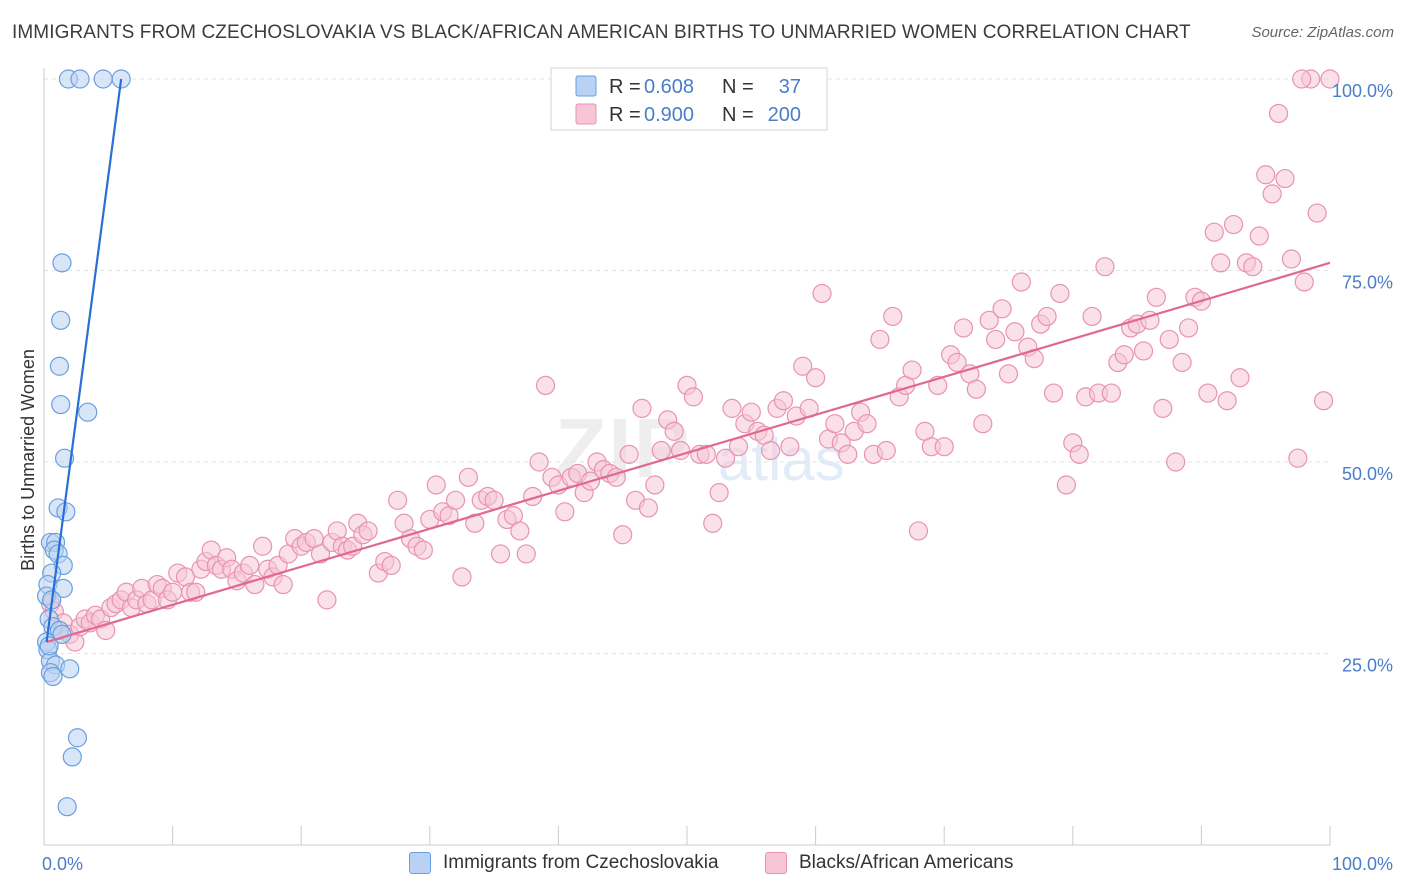 The image size is (1406, 892). What do you see at coordinates (625, 87) in the screenshot?
I see `legend-r-label: R =` at bounding box center [625, 87].